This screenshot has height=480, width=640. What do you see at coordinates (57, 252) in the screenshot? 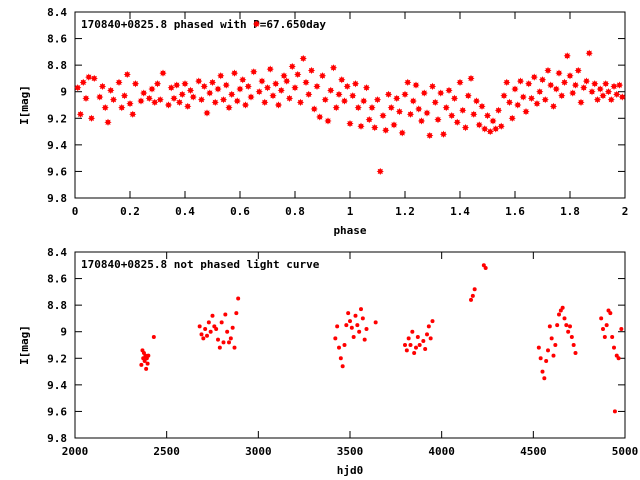
I see `y-tick-label: 8.4` at bounding box center [57, 252].